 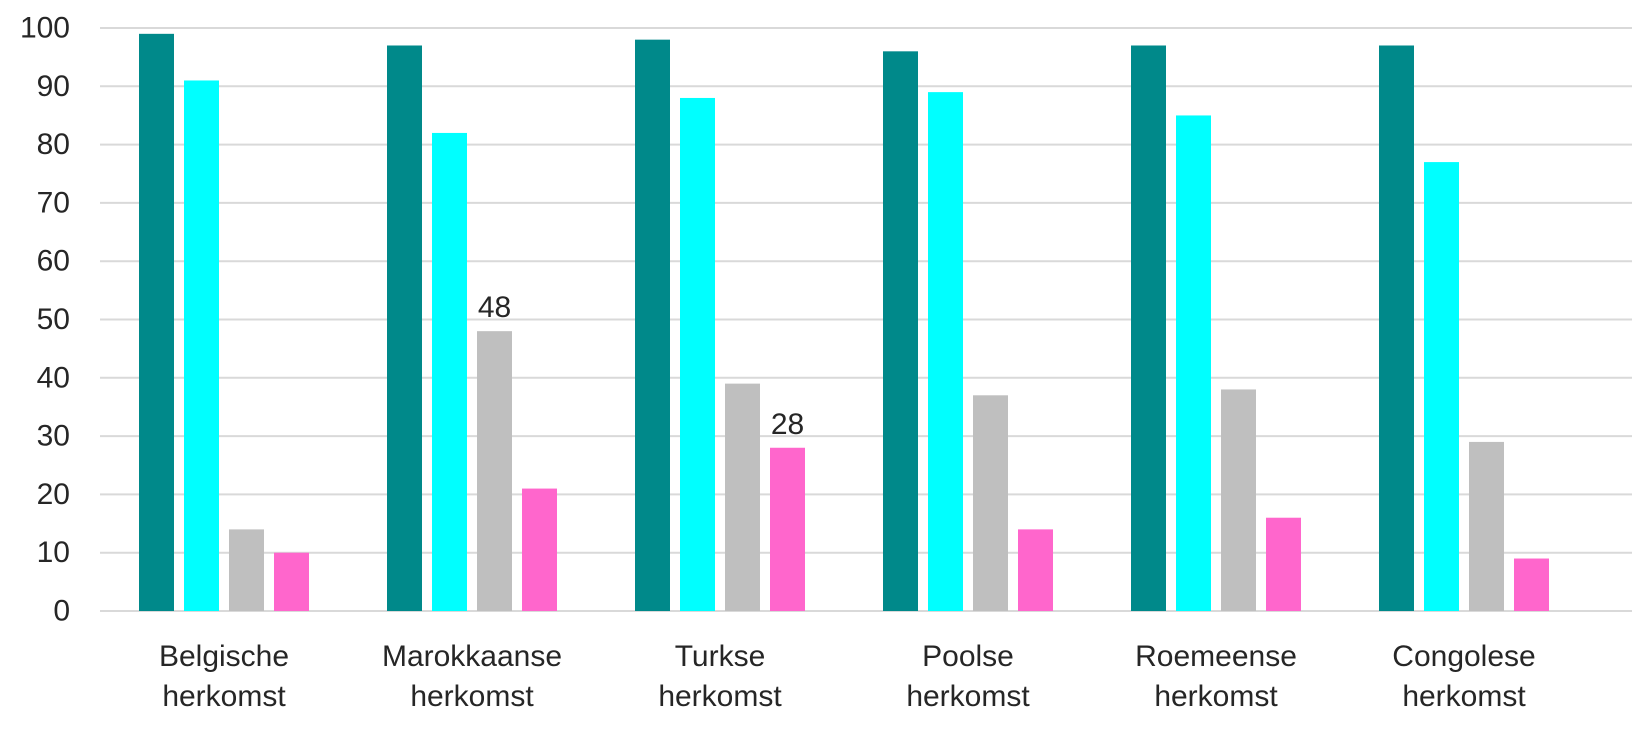 What do you see at coordinates (1463, 676) in the screenshot?
I see `x-category-label: Congolese herkomst` at bounding box center [1463, 676].